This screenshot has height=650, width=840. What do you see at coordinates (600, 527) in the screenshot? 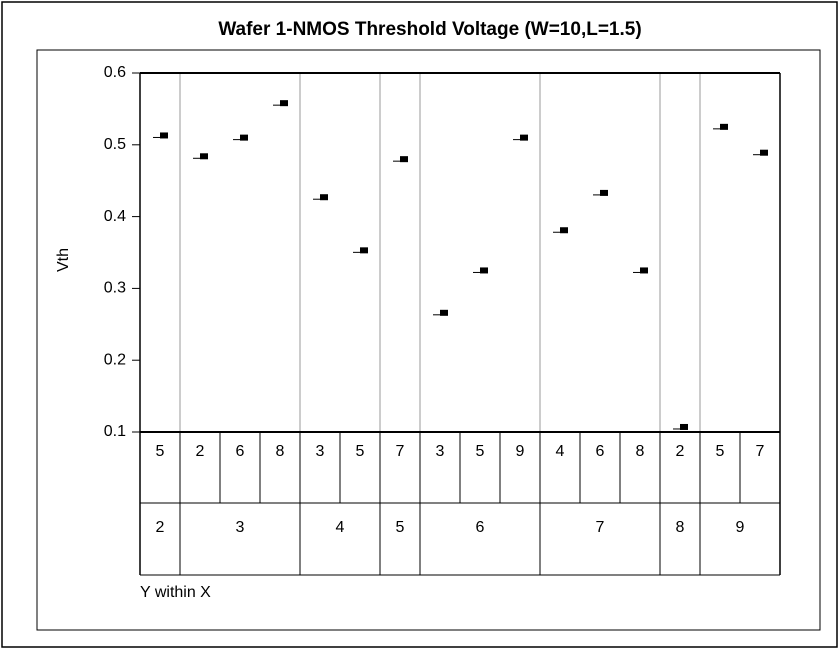
I see `group-label: 7` at bounding box center [600, 527].